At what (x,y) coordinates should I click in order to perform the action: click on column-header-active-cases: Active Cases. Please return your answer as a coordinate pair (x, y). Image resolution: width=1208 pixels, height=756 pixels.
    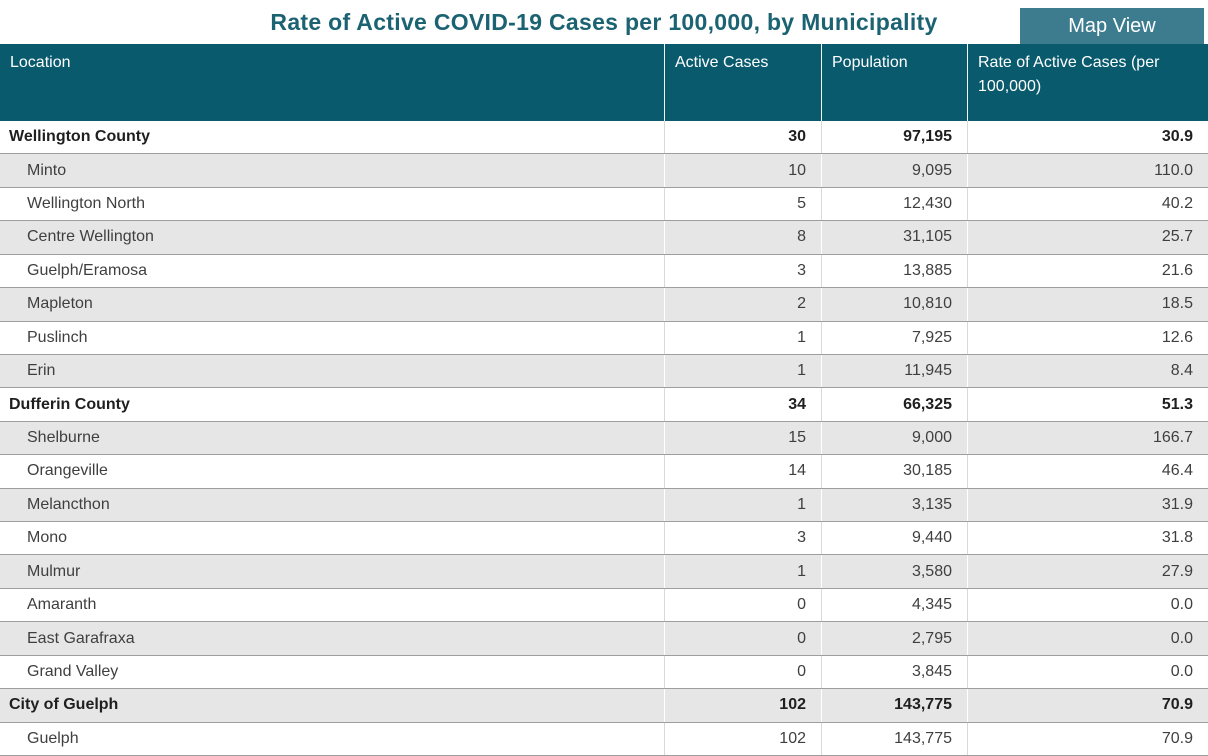
    Looking at the image, I should click on (742, 82).